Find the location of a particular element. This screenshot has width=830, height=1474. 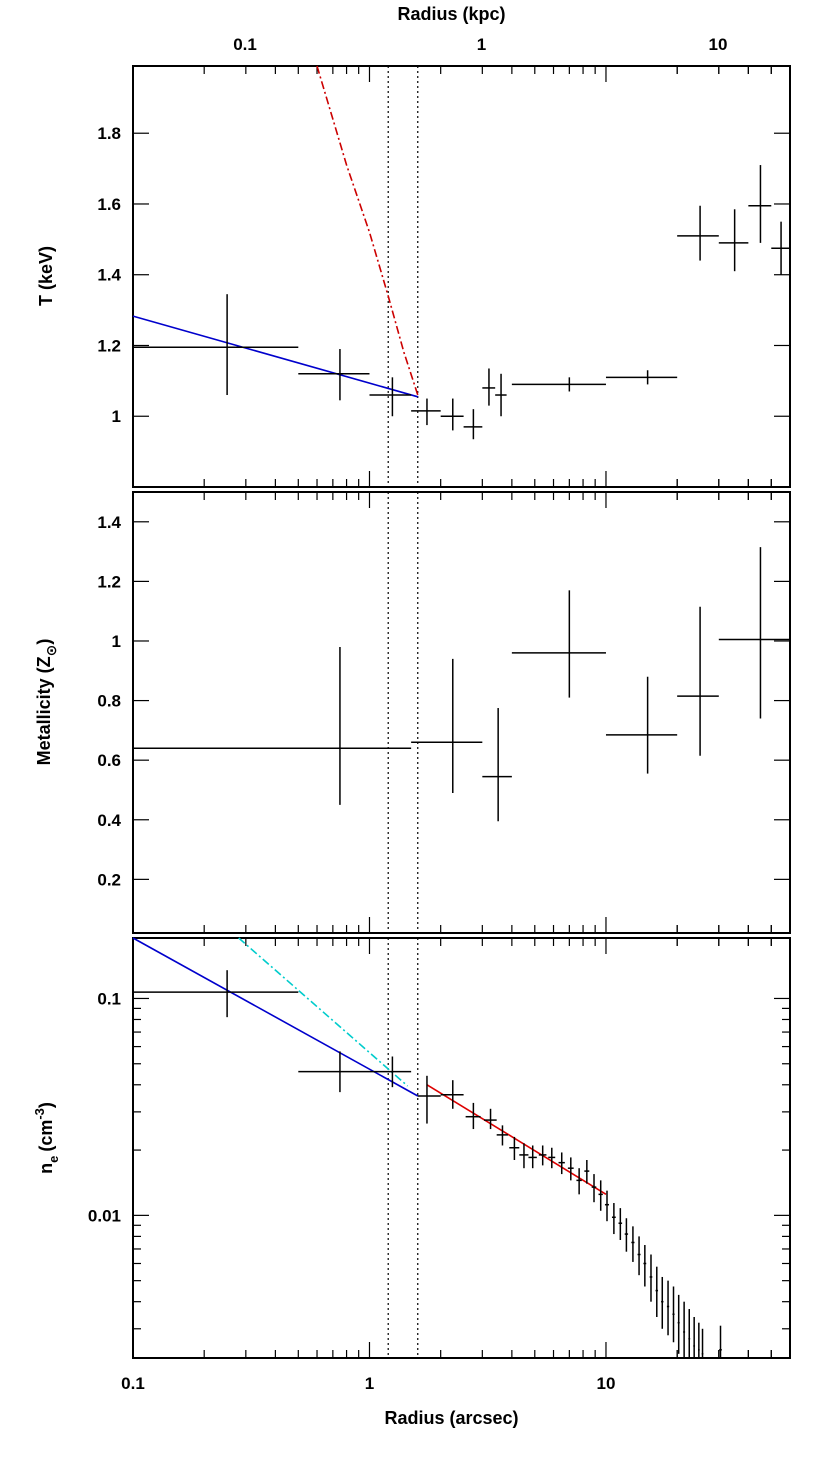

y-axis-title-text: Metallicity (Z is located at coordinates (44, 710).